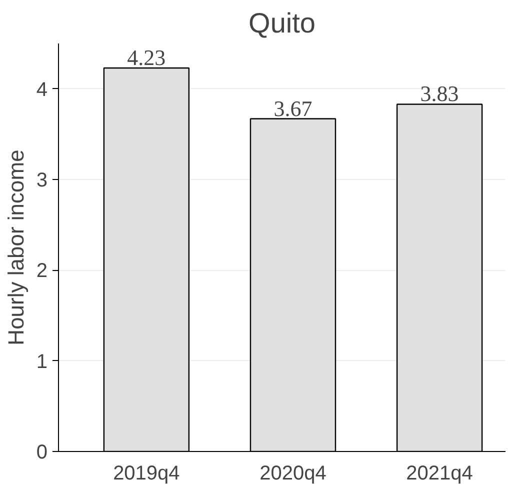  I want to click on x-tick-label: 2019q4, so click(146, 473).